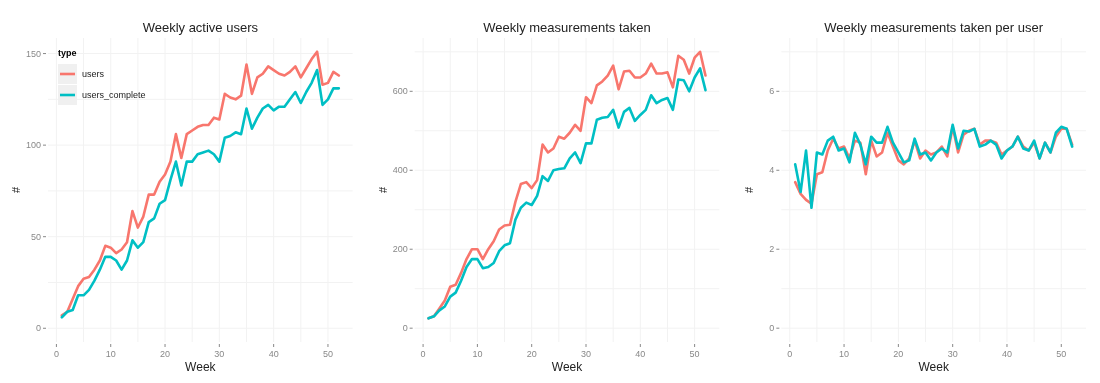 This screenshot has width=1100, height=383. Describe the element at coordinates (33, 145) in the screenshot. I see `y-tick-label: 100` at that location.